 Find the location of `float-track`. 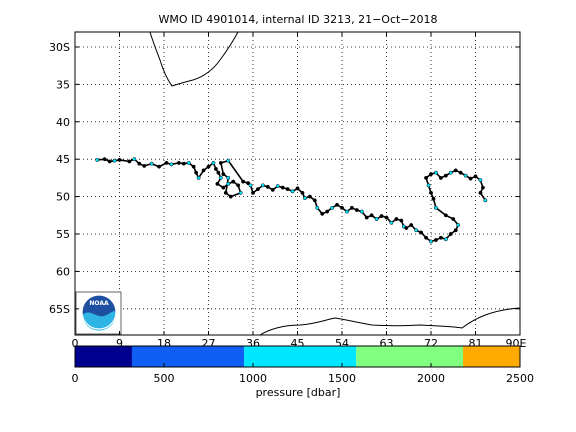

float-track is located at coordinates (291, 200).